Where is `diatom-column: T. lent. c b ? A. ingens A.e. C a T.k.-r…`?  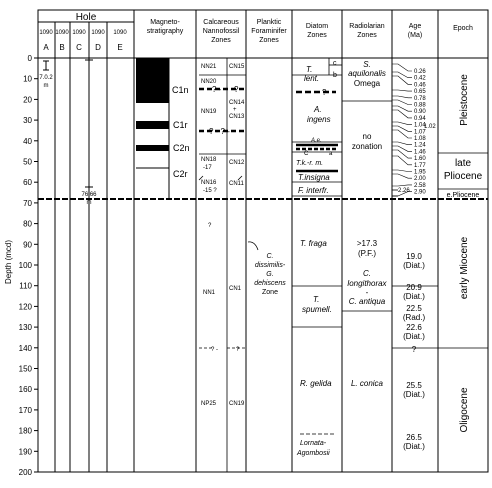 diatom-column: T. lent. c b ? A. ingens A.e. C a T.k.-r… is located at coordinates (317, 257).